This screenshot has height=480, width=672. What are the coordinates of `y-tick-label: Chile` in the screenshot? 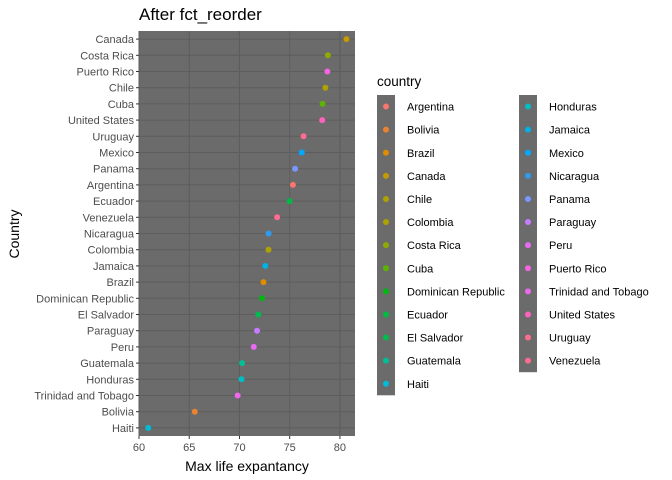 It's located at (121, 89).